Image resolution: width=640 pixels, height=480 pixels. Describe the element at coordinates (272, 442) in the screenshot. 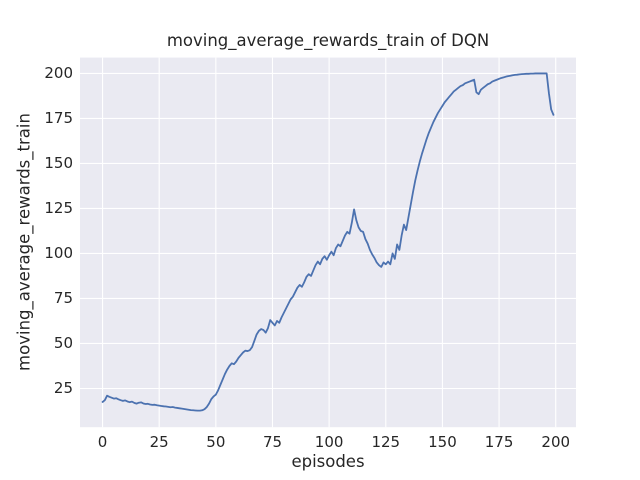

I see `x-tick-label: 75` at that location.